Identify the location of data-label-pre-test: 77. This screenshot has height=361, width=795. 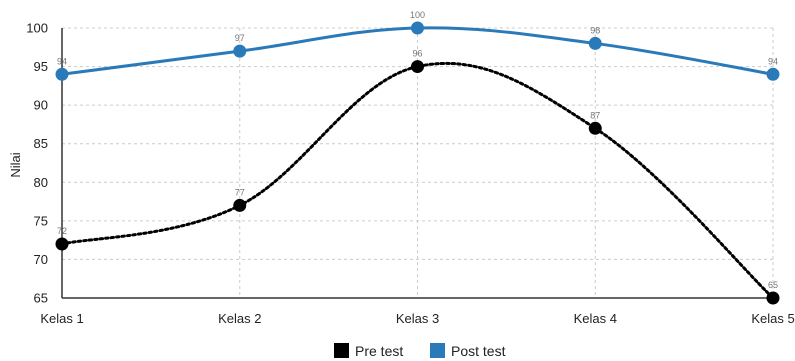
(240, 192).